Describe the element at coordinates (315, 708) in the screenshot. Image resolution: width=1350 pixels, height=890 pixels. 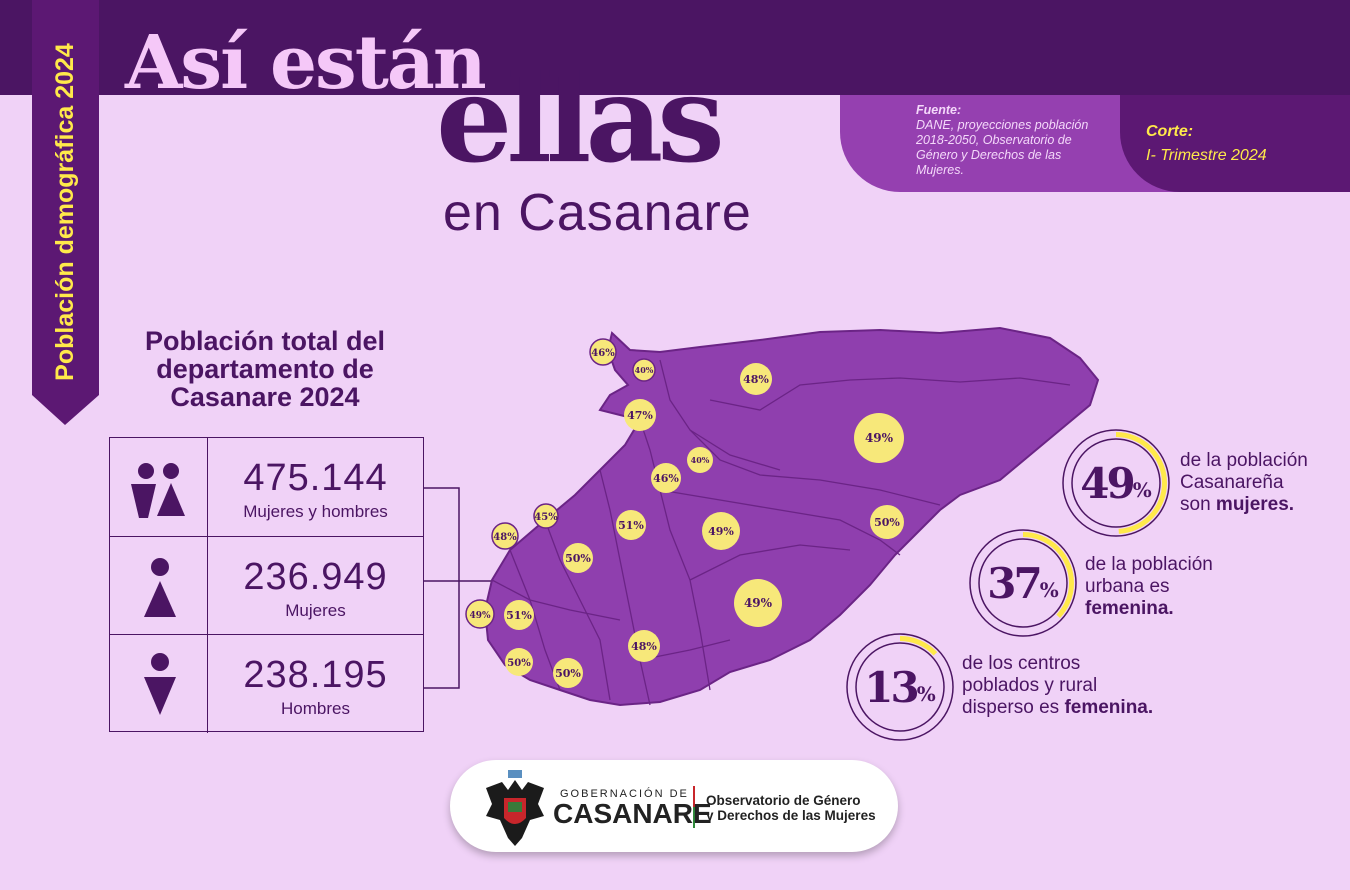
I see `men-label: Hombres` at that location.